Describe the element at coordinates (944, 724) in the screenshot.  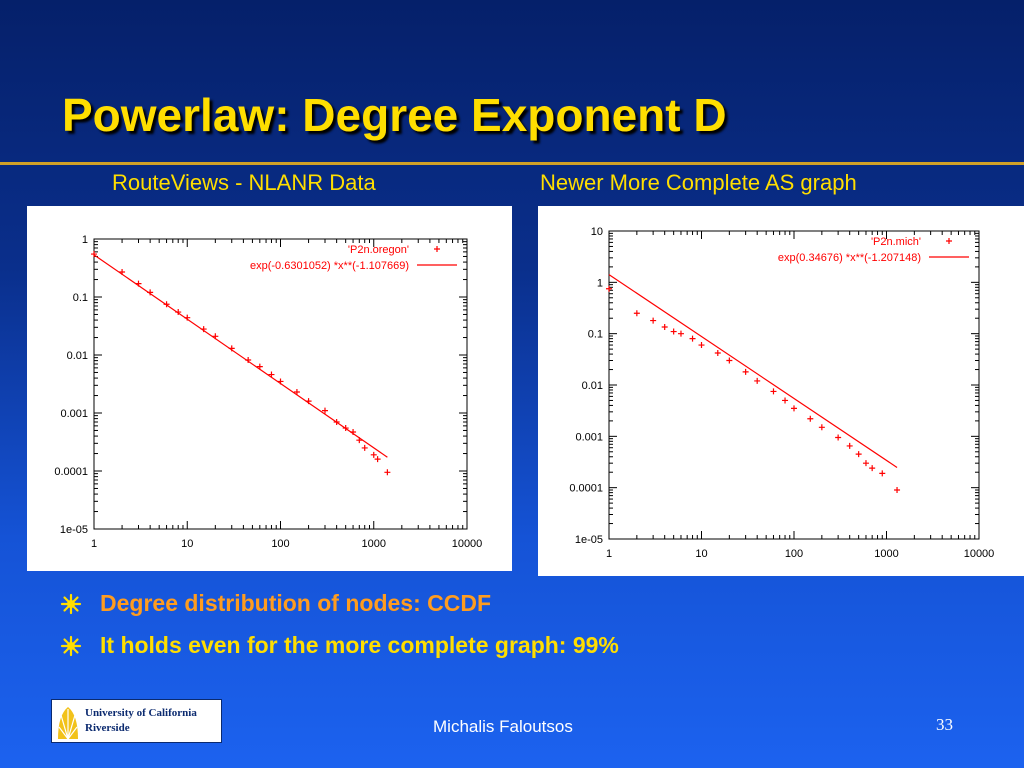
I see `slide-number: 33` at that location.